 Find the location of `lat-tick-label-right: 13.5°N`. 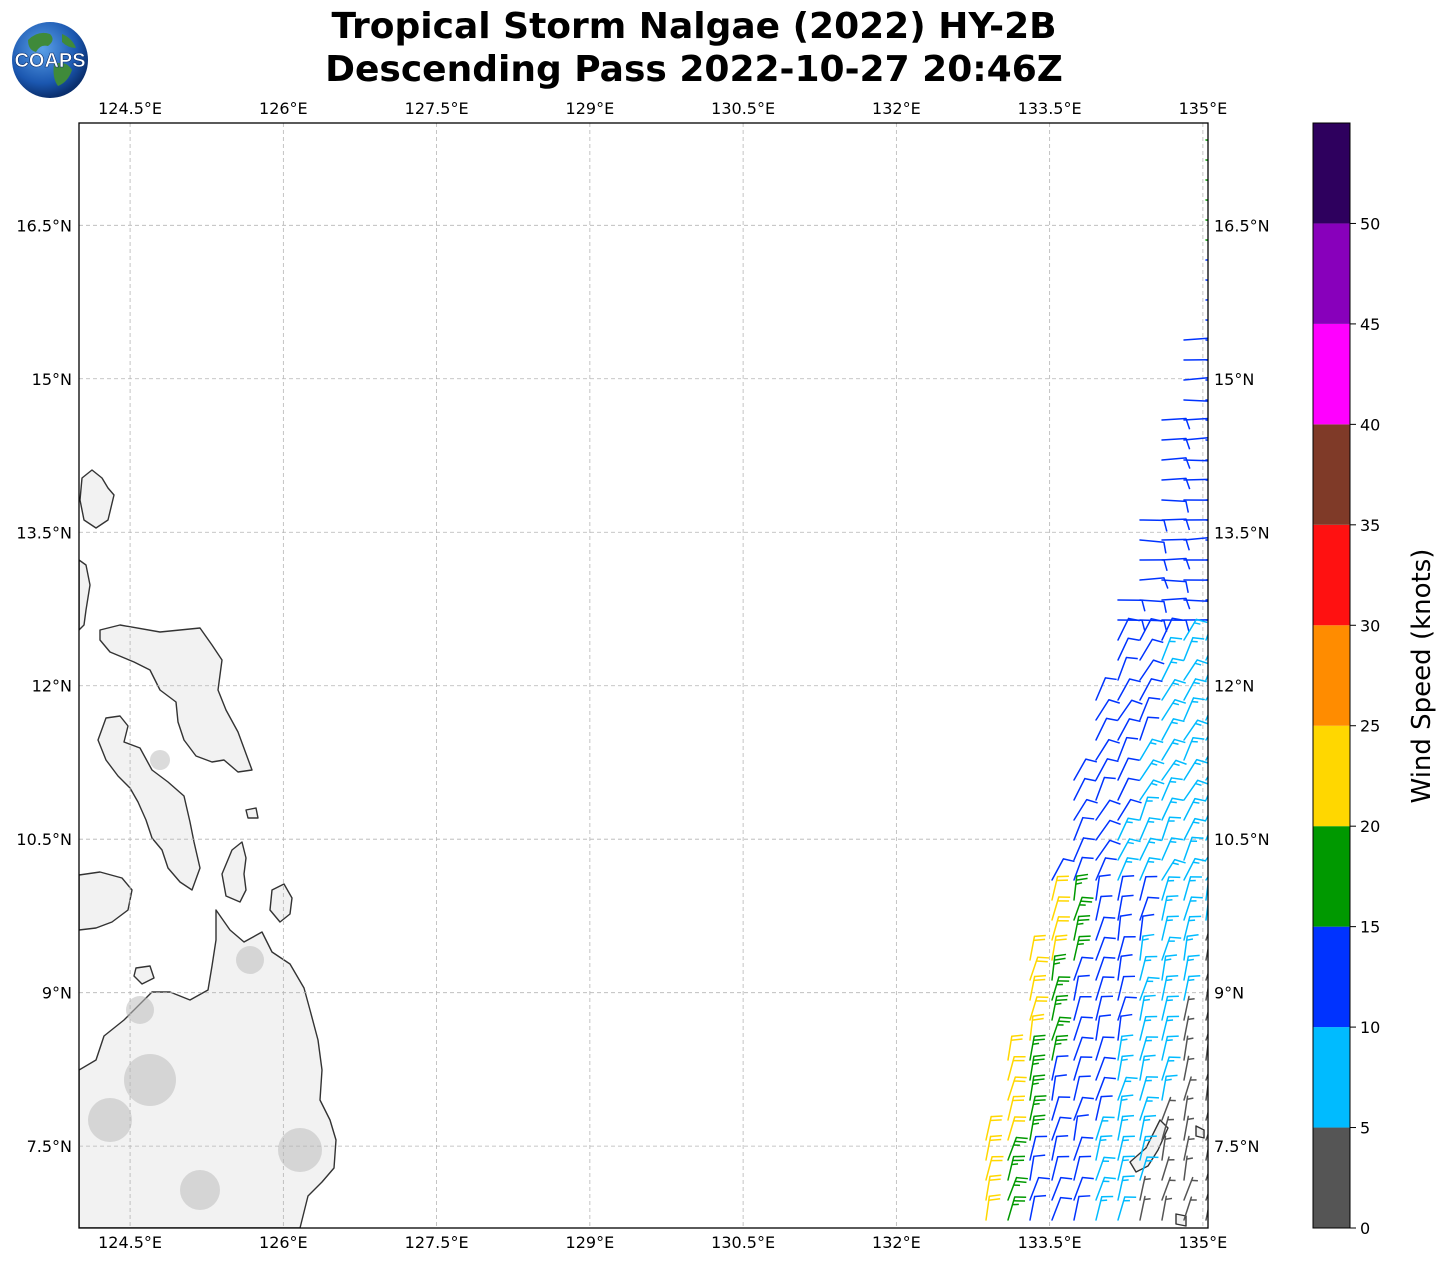

lat-tick-label-right: 13.5°N is located at coordinates (1242, 532).